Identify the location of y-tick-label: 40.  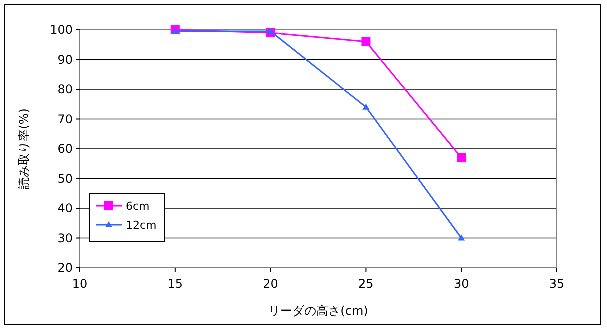
(65, 209).